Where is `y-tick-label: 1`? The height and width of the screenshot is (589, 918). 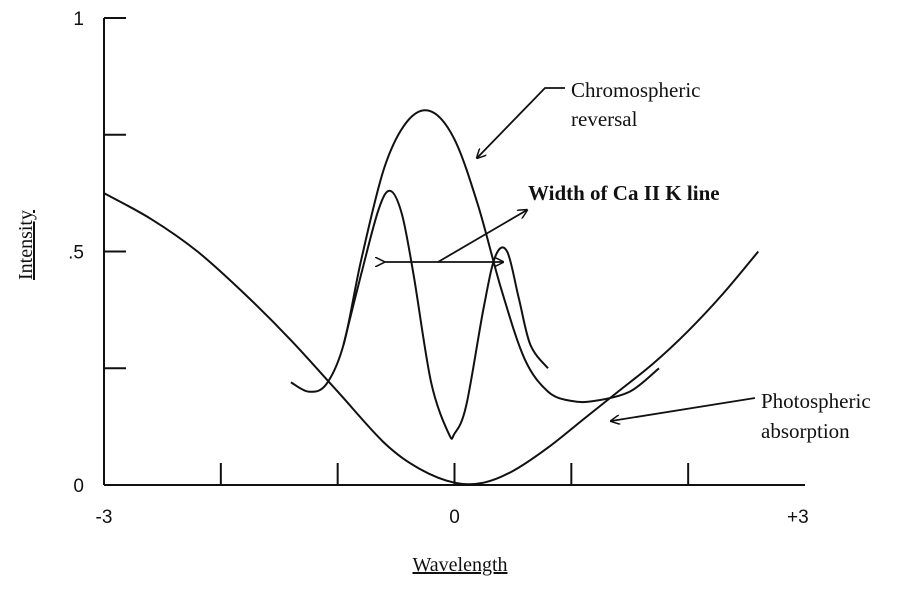 y-tick-label: 1 is located at coordinates (78, 19).